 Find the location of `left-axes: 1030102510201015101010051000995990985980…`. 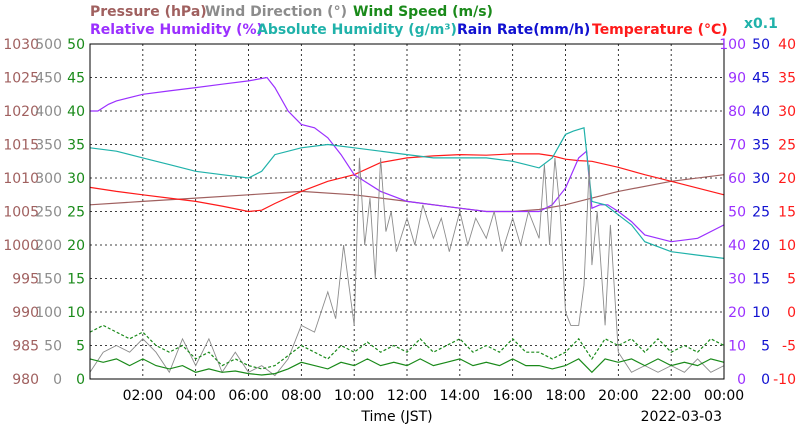

left-axes: 1030102510201015101010051000995990985980… is located at coordinates (44, 212).